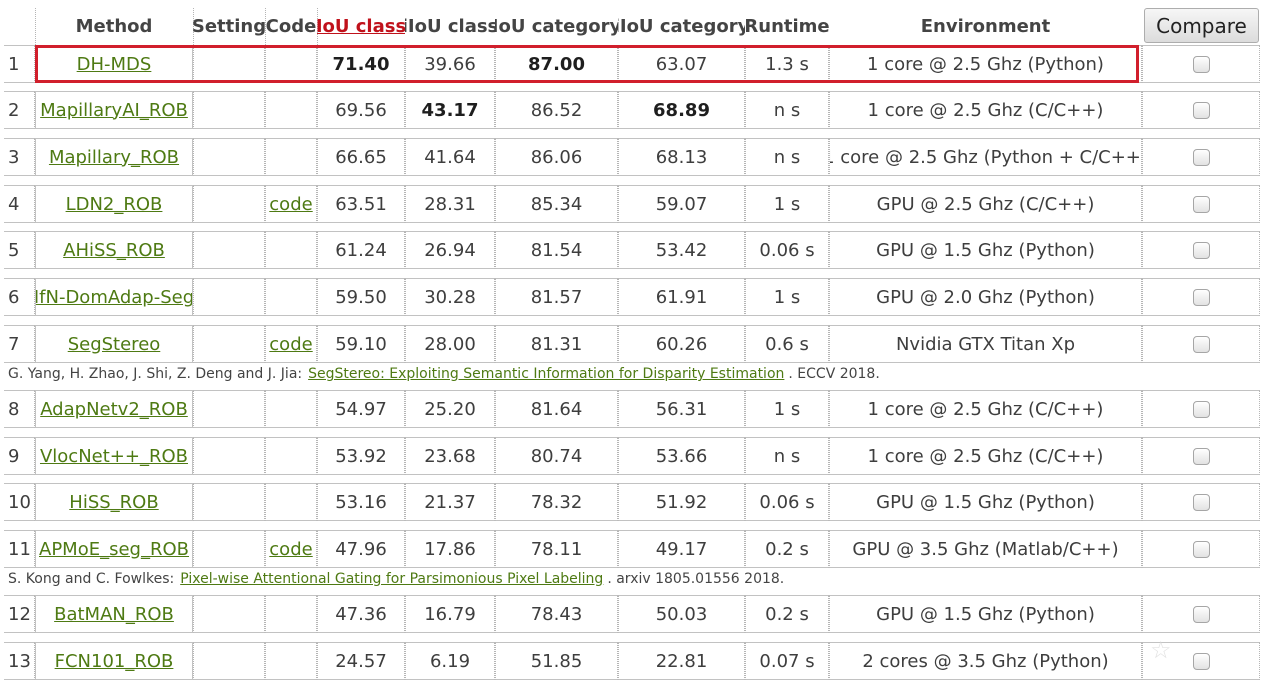  Describe the element at coordinates (985, 614) in the screenshot. I see `cell-value: GPU @ 1.5 Ghz (Python)` at that location.